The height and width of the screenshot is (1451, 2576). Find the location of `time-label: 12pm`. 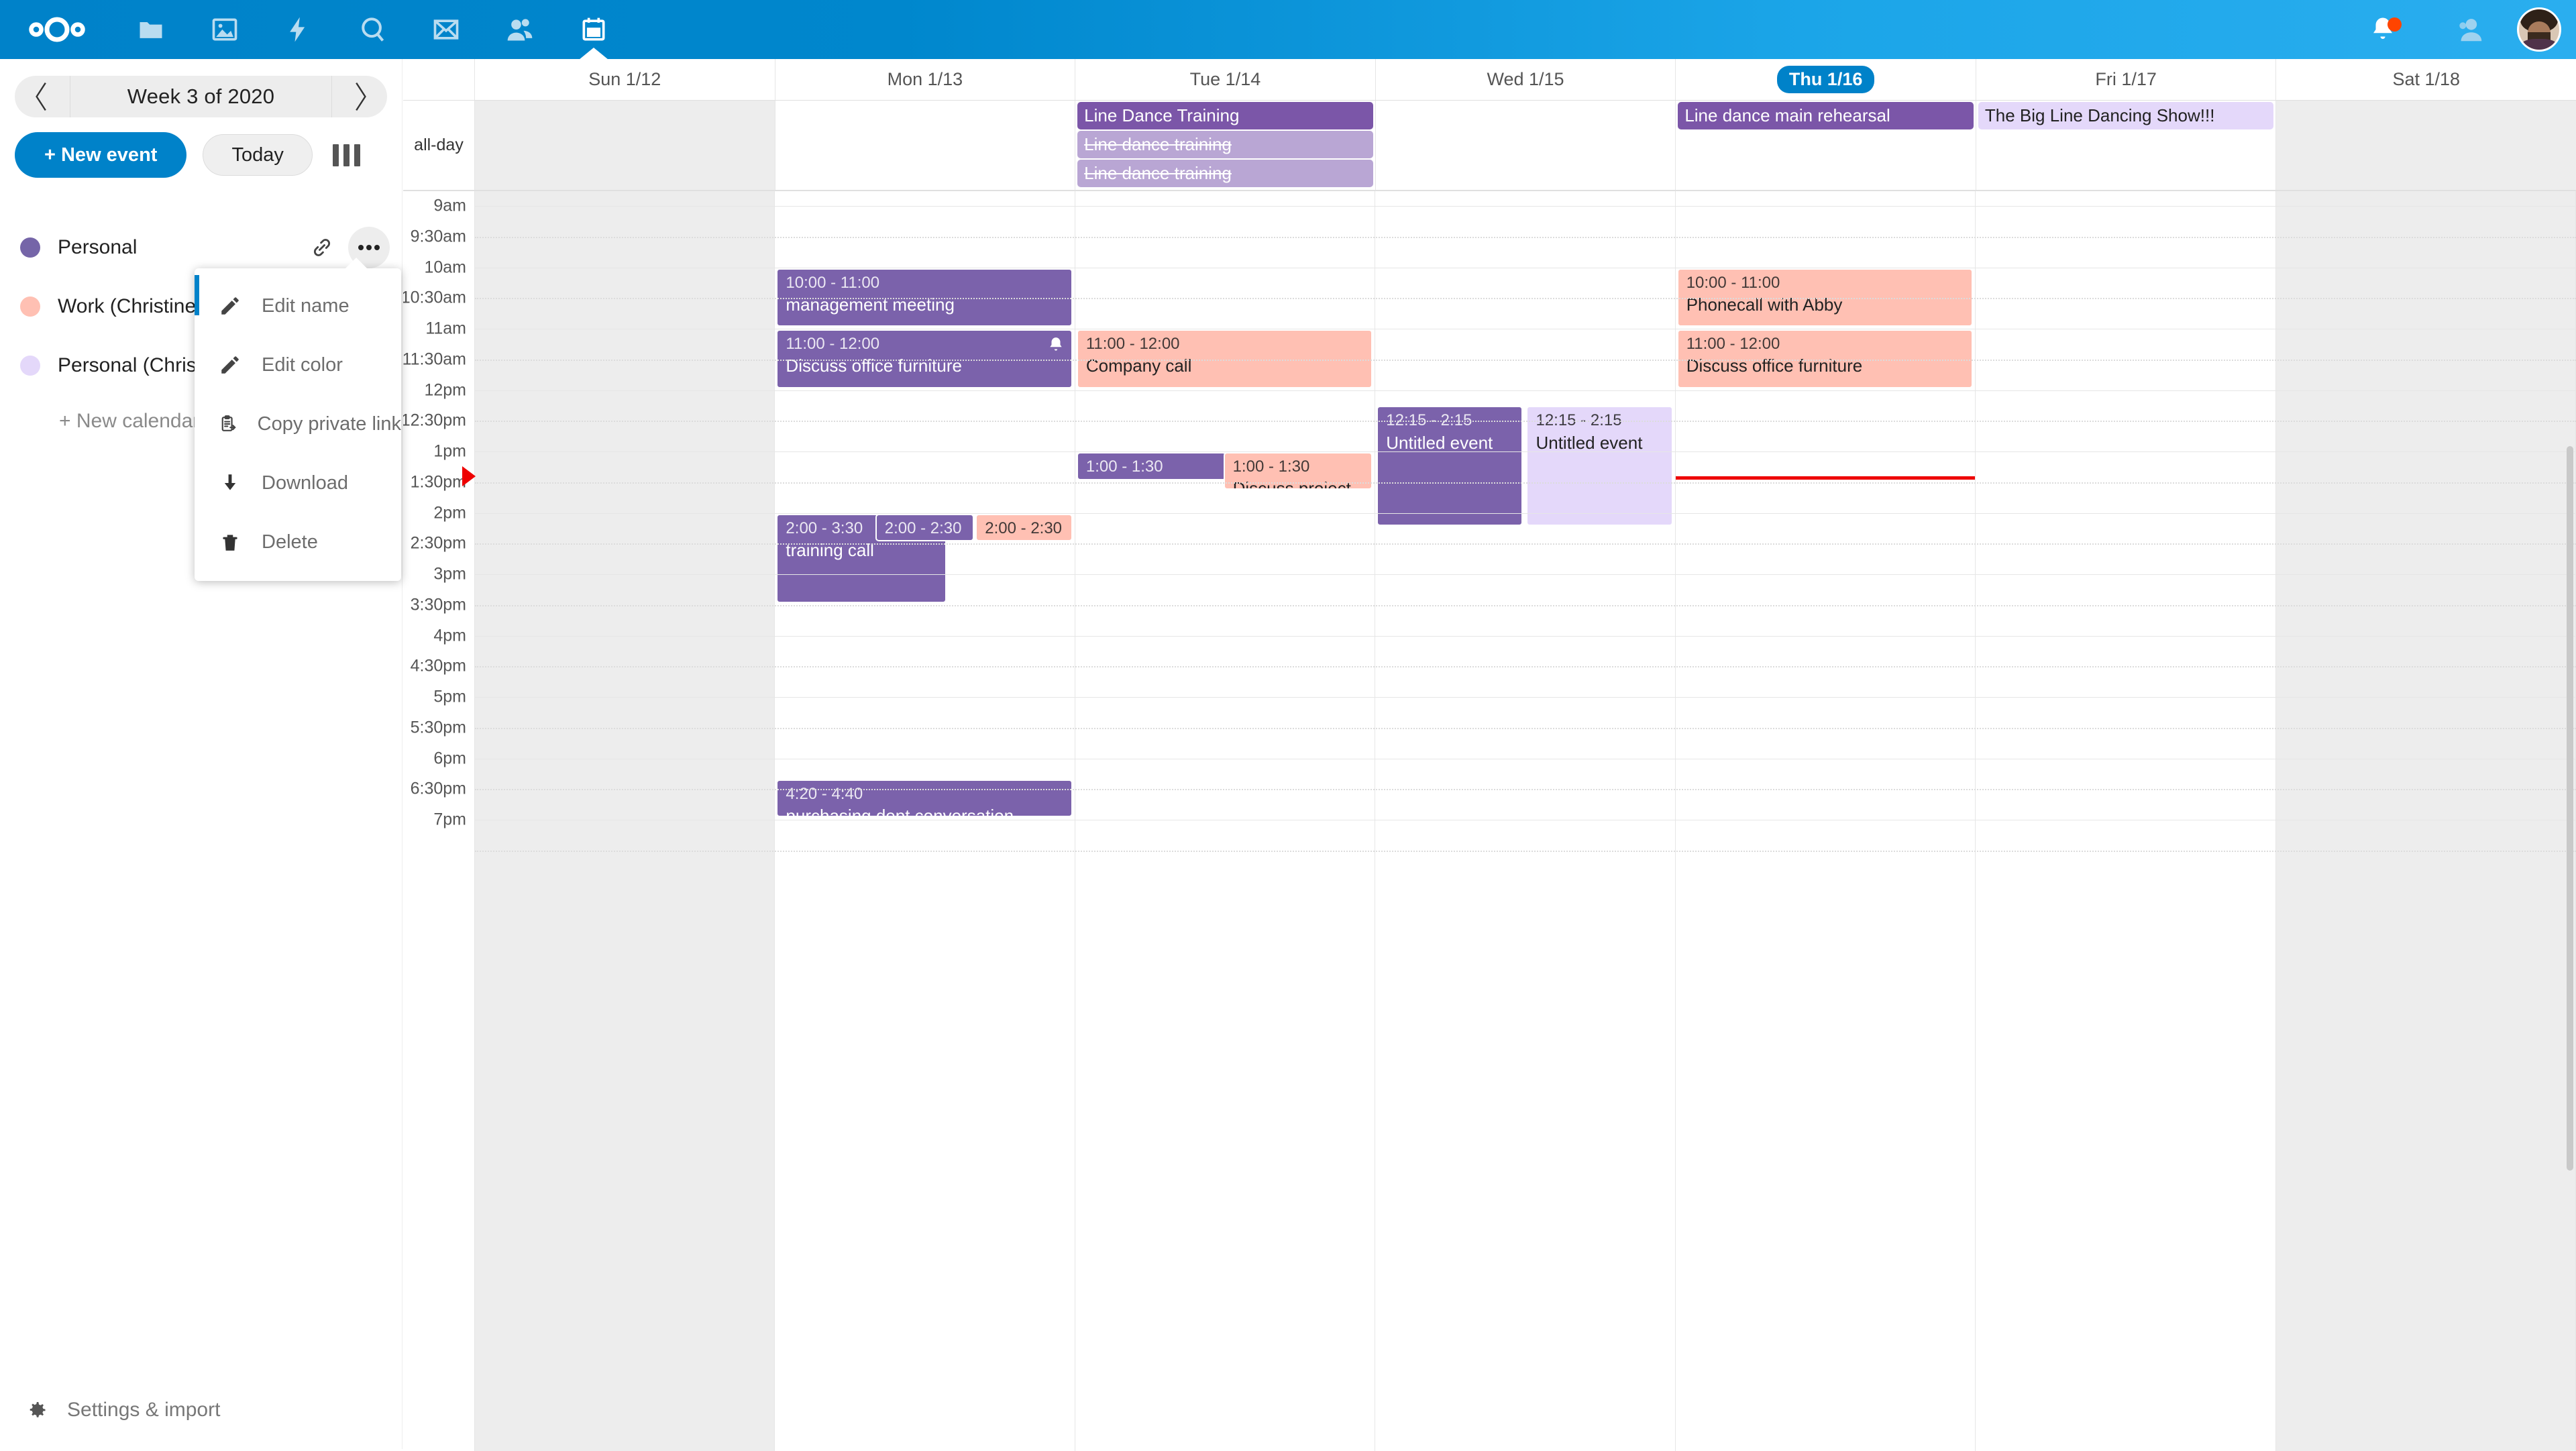

time-label: 12pm is located at coordinates (445, 389).